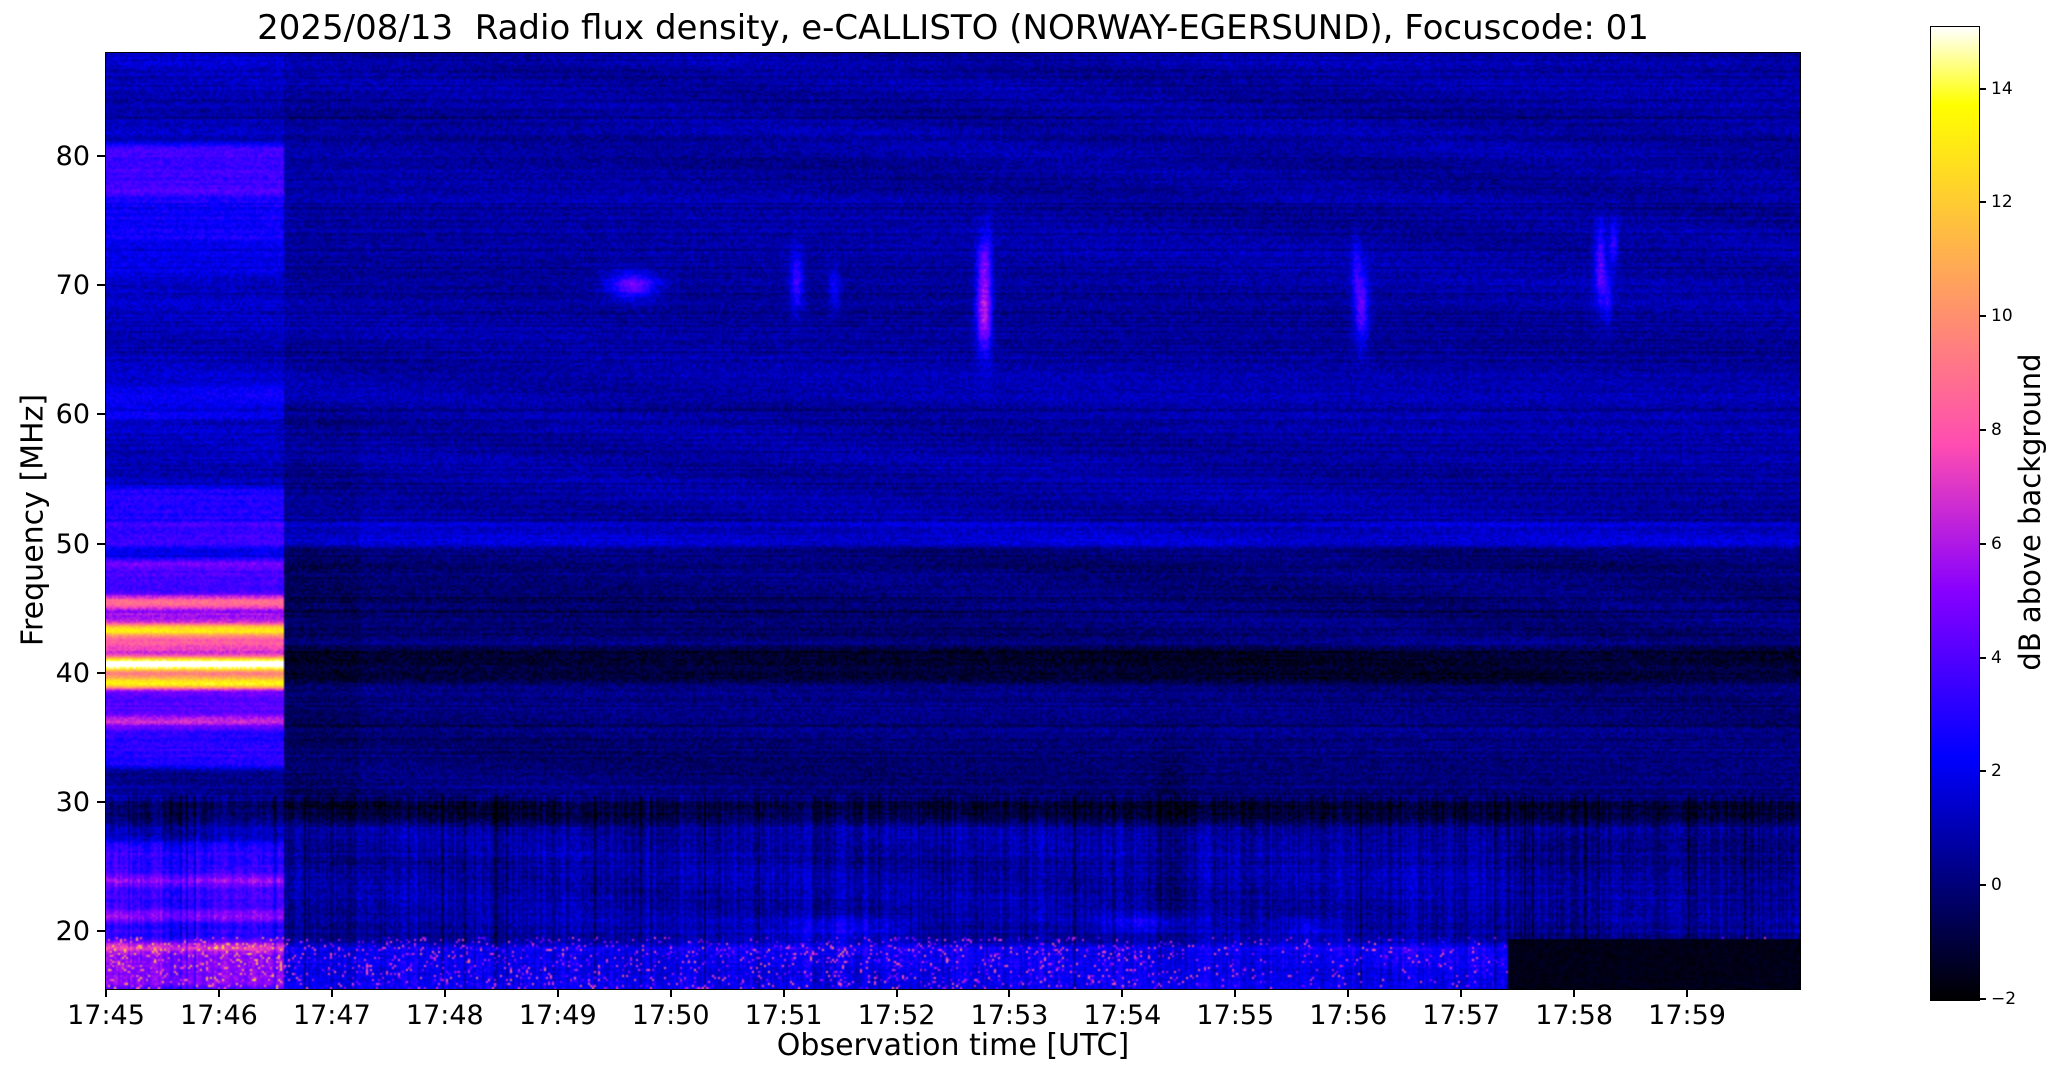  What do you see at coordinates (1235, 1015) in the screenshot?
I see `x-tick-label: 17:55` at bounding box center [1235, 1015].